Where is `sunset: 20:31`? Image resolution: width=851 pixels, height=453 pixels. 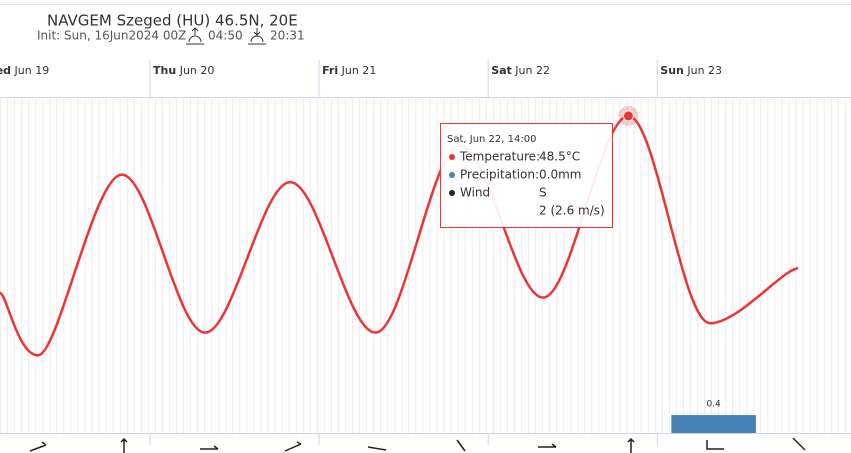 sunset: 20:31 is located at coordinates (287, 36).